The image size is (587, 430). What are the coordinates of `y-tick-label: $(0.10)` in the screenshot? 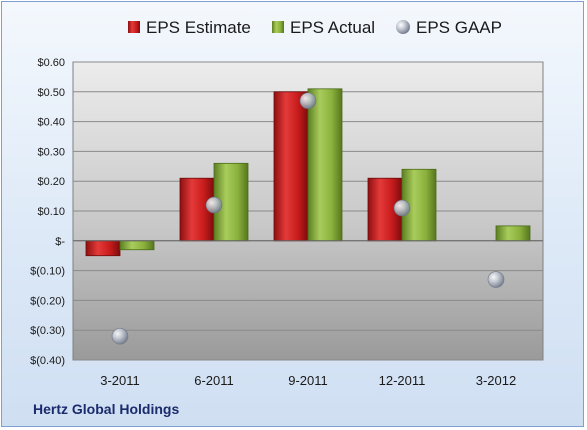 It's located at (47, 272).